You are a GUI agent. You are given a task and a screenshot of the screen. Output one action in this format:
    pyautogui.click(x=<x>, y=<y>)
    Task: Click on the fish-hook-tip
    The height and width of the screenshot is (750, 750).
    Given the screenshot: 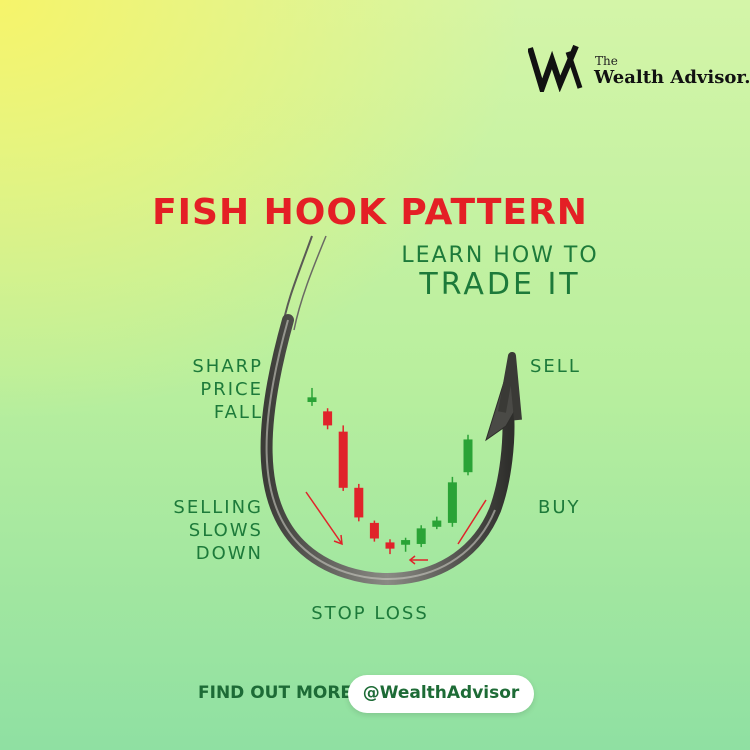 What is the action you would take?
    pyautogui.click(x=510, y=386)
    